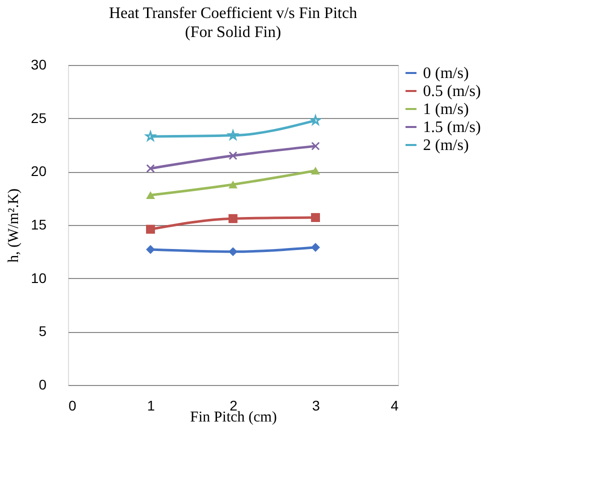  Describe the element at coordinates (151, 406) in the screenshot. I see `x-tick-label: 1` at that location.